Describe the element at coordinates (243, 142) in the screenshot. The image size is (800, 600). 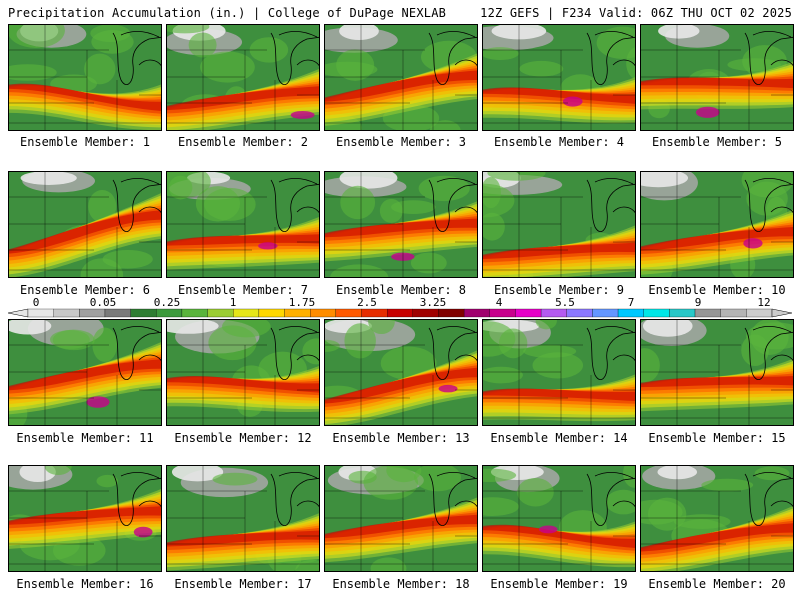
I see `panel-caption: Ensemble Member: 2` at that location.